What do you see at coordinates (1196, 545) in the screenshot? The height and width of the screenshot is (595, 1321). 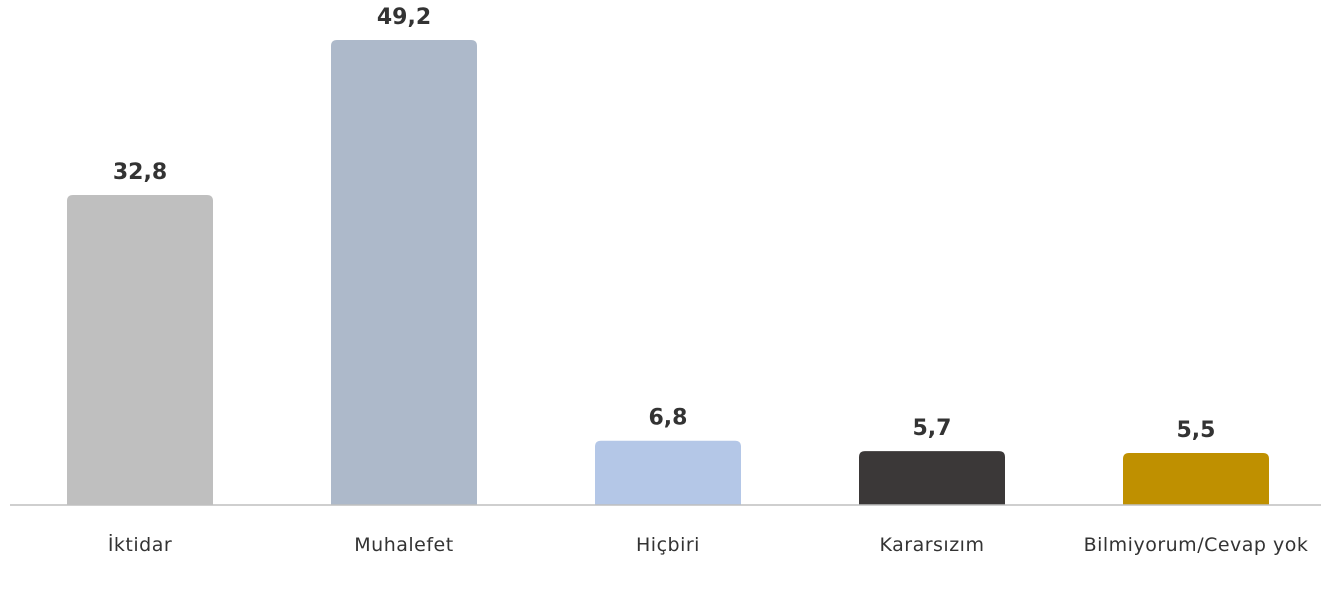 I see `x-tick-label: Bilmiyorum/Cevap yok` at bounding box center [1196, 545].